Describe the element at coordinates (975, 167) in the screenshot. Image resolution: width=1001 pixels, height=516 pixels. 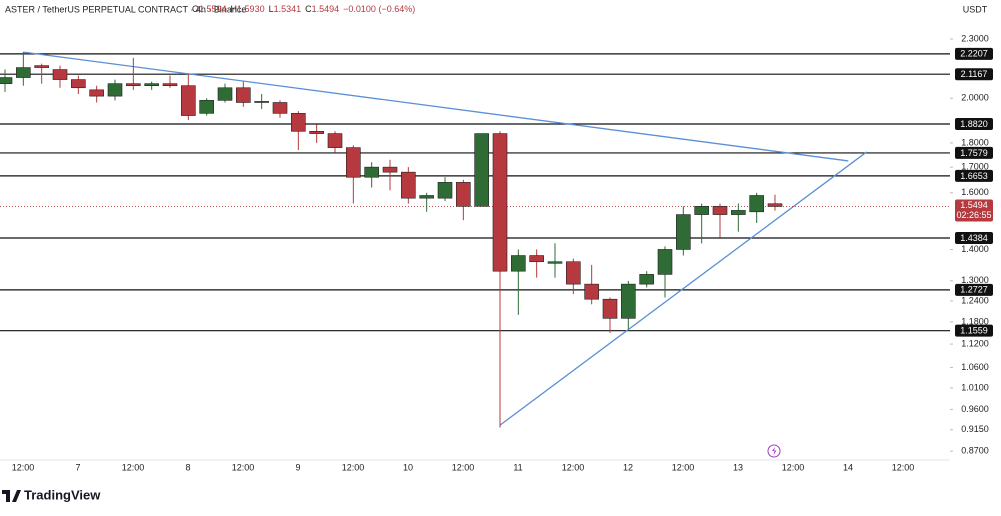
I see `y-tick-label: 1.7000` at that location.